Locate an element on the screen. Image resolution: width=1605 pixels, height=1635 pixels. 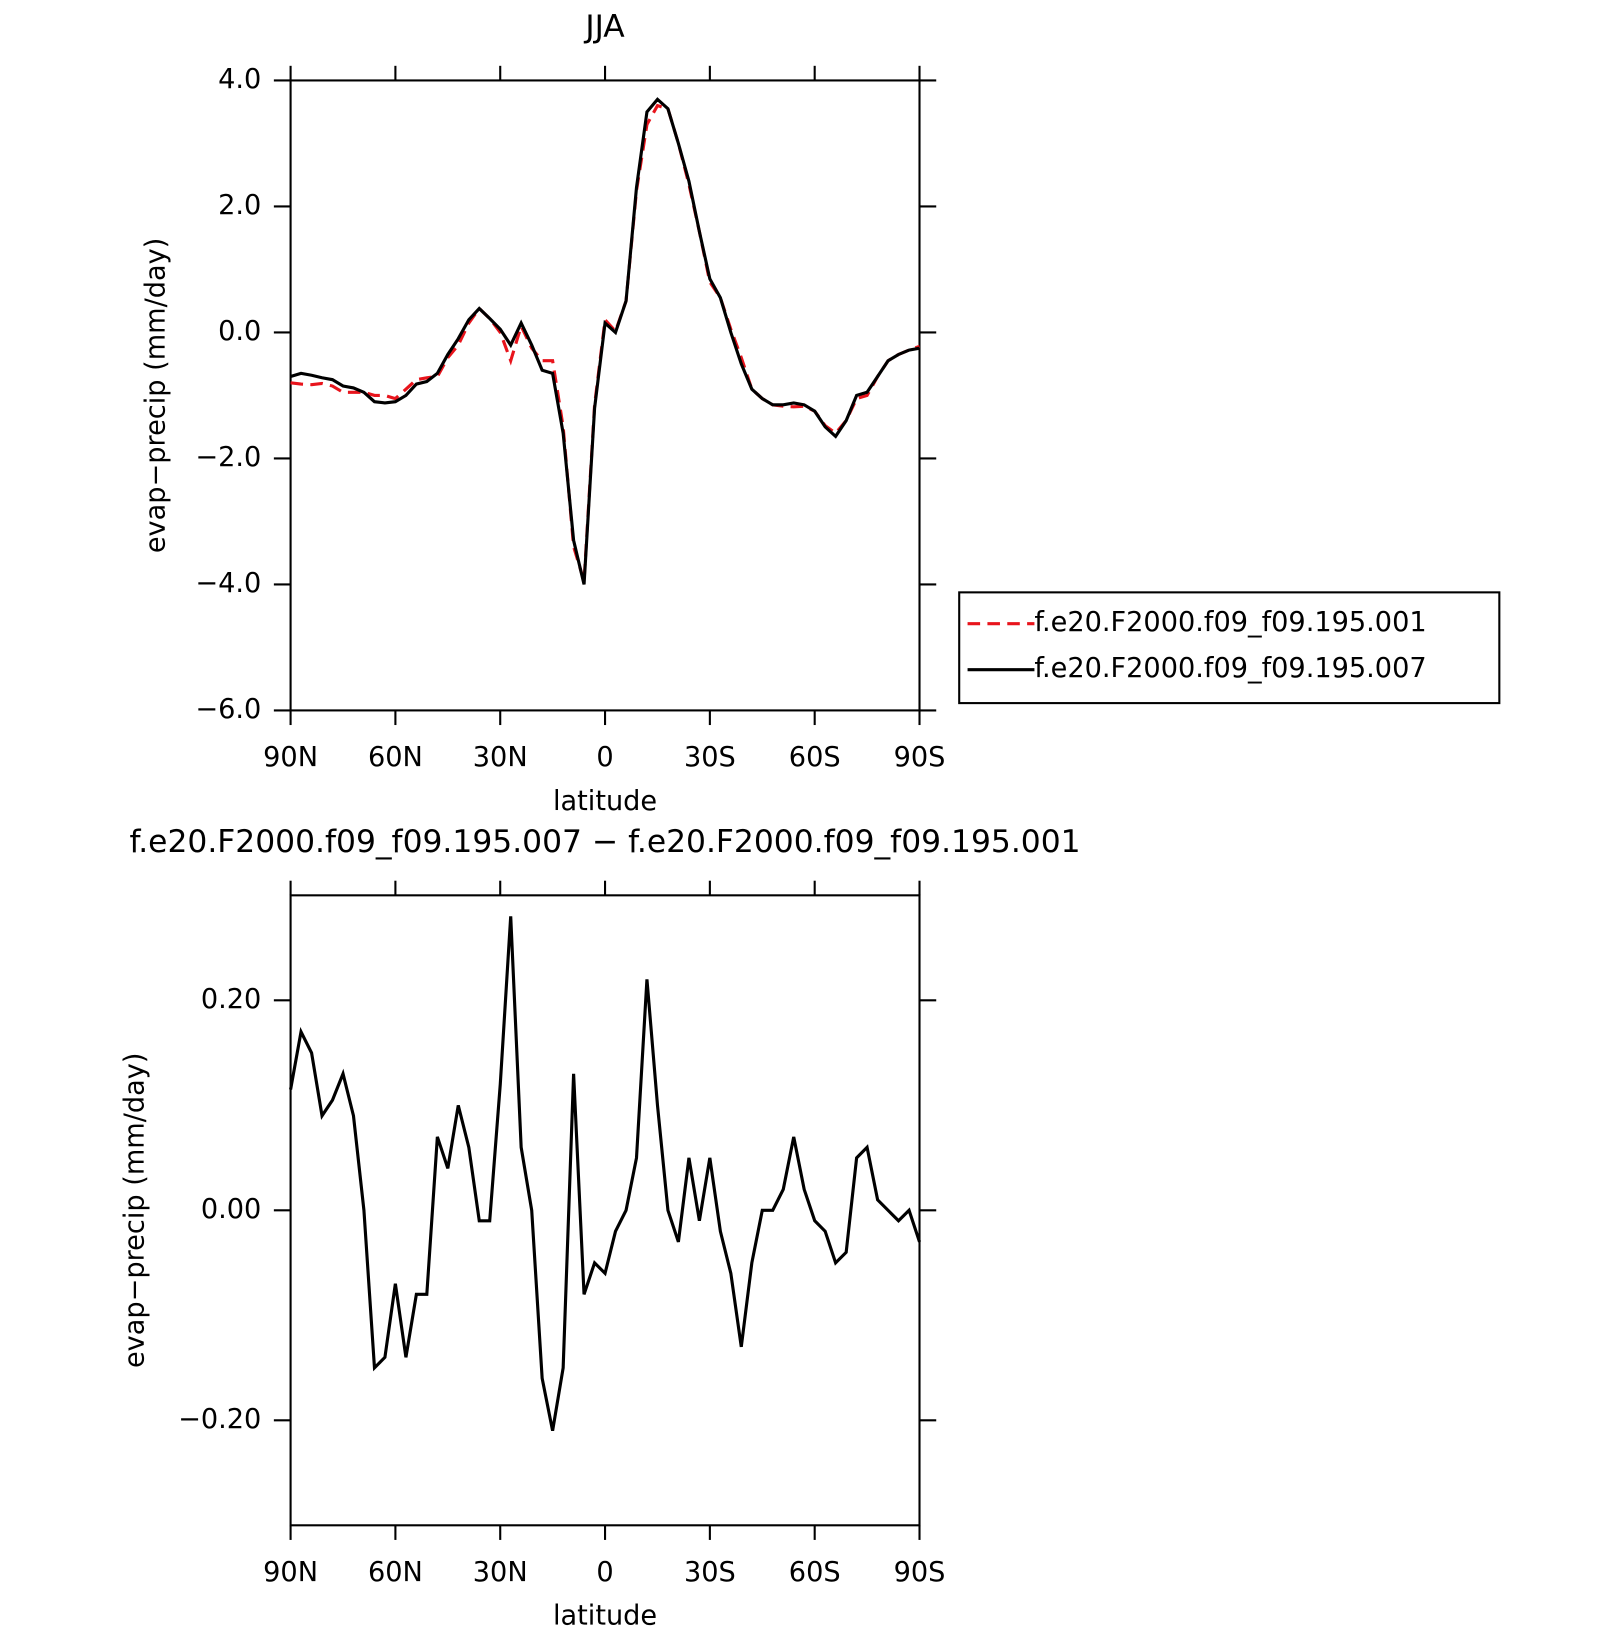
y-tick-label: 4.0 is located at coordinates (239, 79).